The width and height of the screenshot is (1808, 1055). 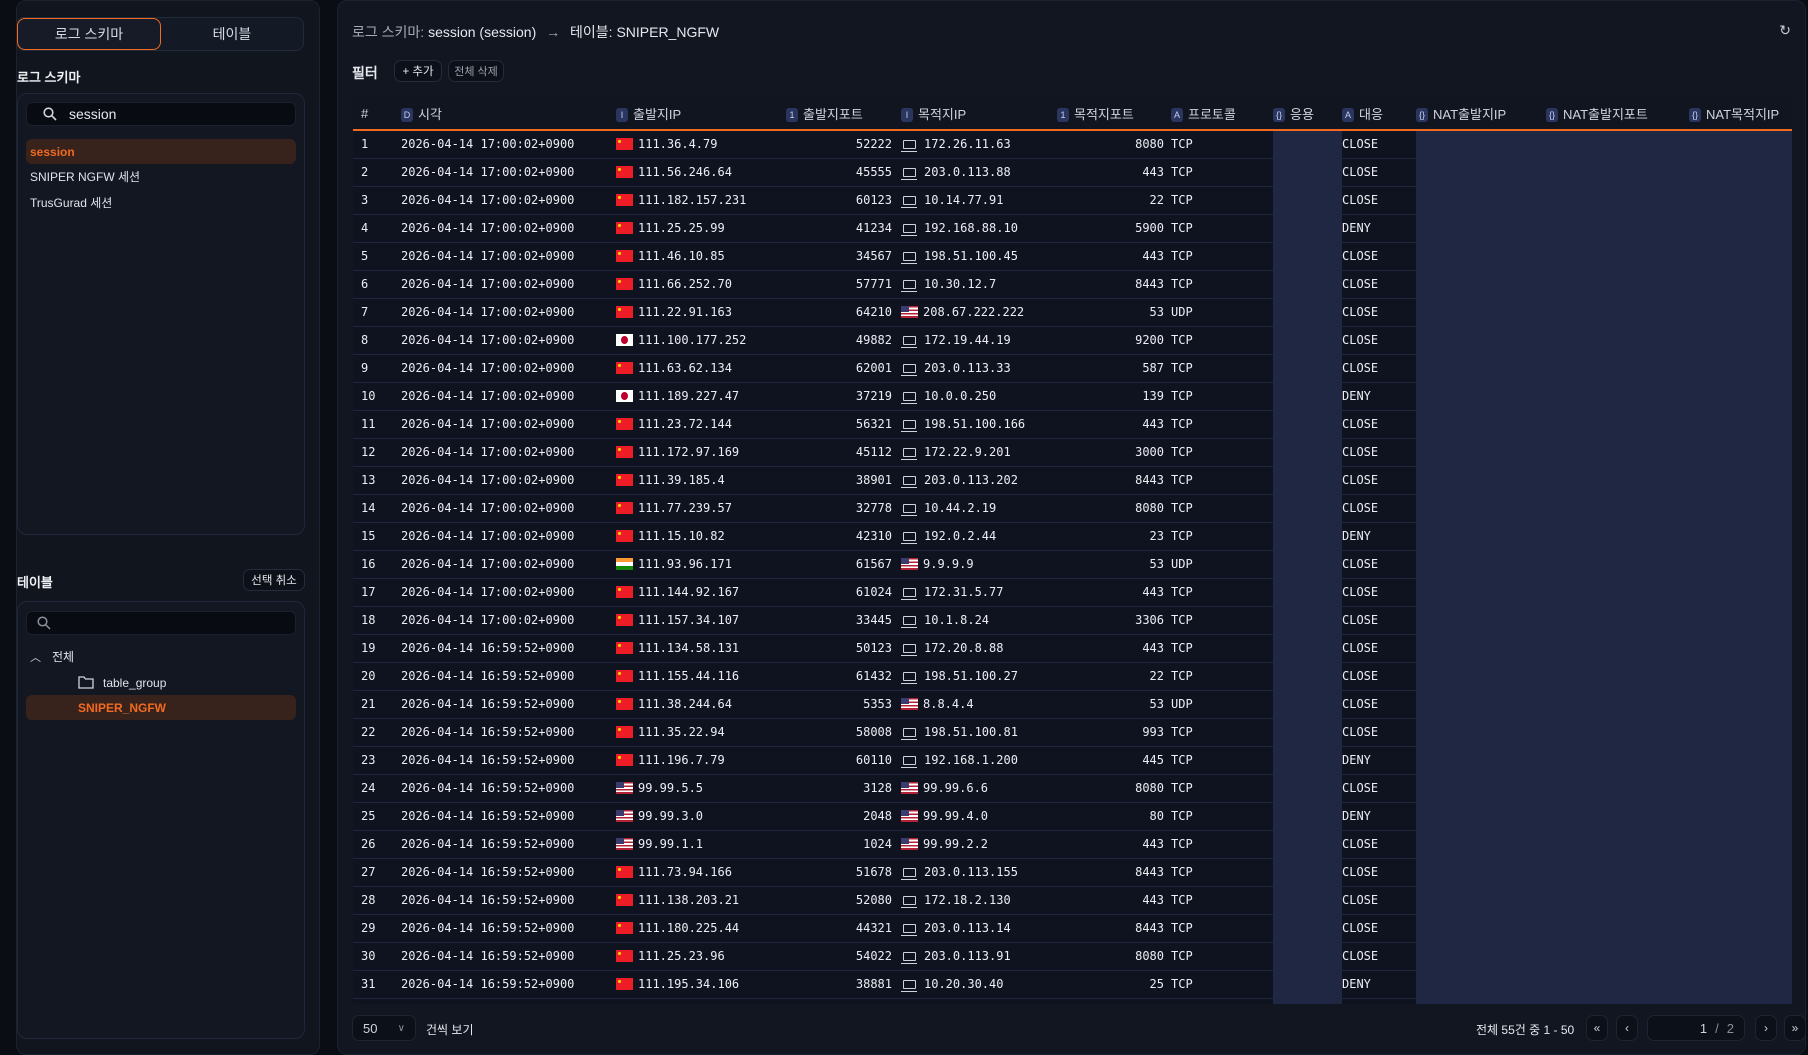 I want to click on page-input: 1 / 2, so click(x=1696, y=1028).